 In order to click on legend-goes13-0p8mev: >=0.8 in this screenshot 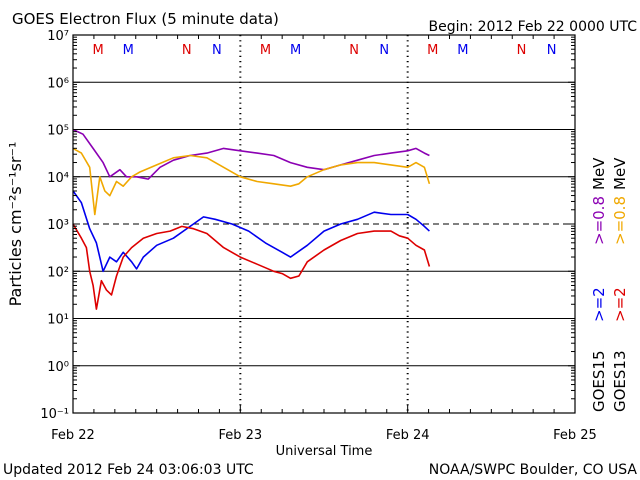, I will do `click(620, 220)`.